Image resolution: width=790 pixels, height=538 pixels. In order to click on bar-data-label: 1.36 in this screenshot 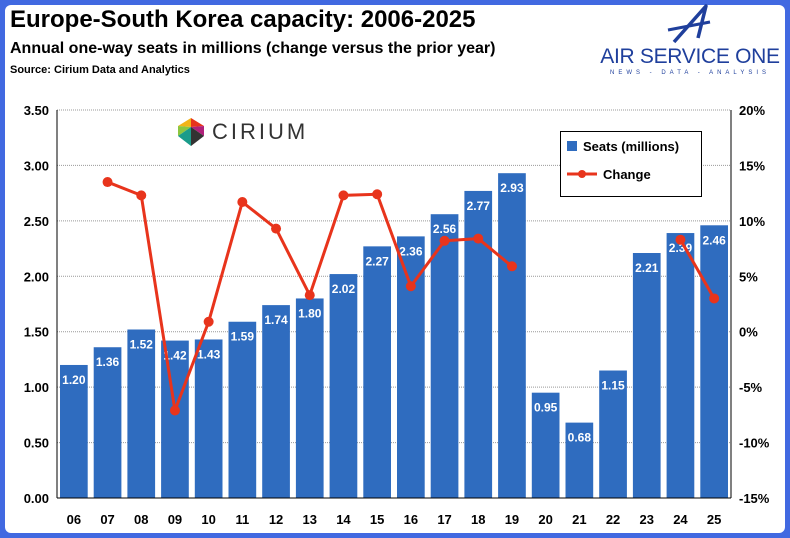, I will do `click(108, 362)`.